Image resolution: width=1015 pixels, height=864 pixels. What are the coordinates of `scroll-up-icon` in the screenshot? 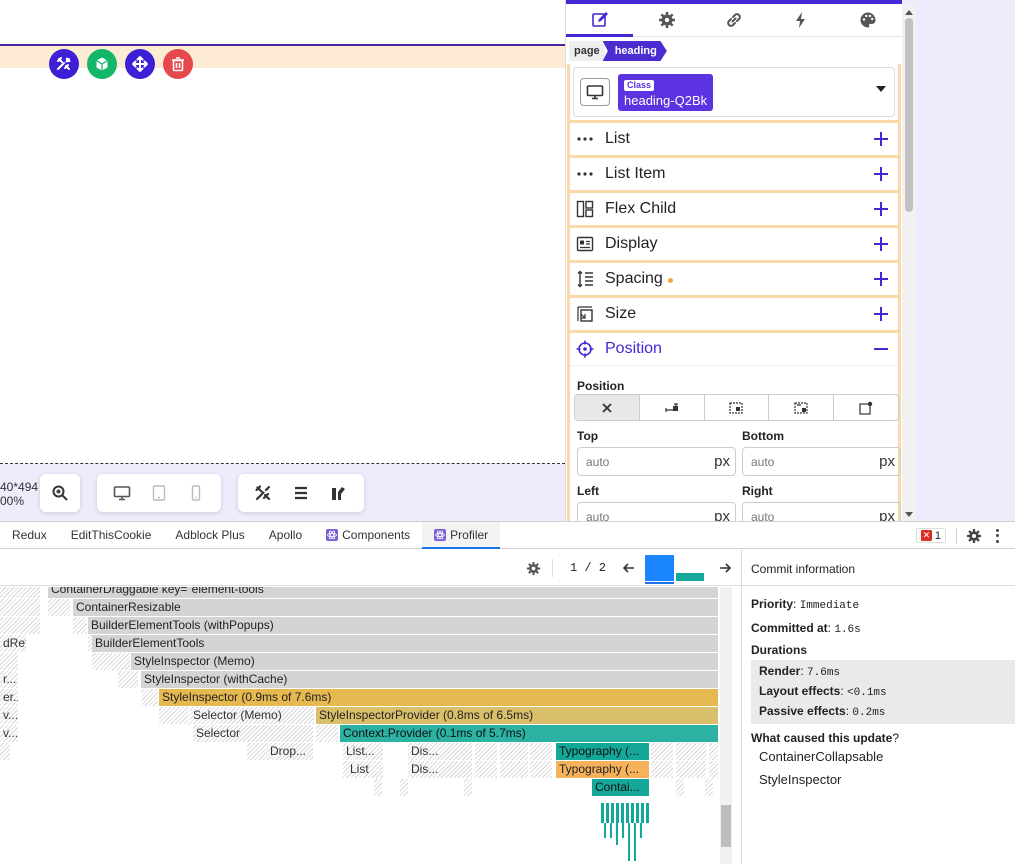 It's located at (909, 12).